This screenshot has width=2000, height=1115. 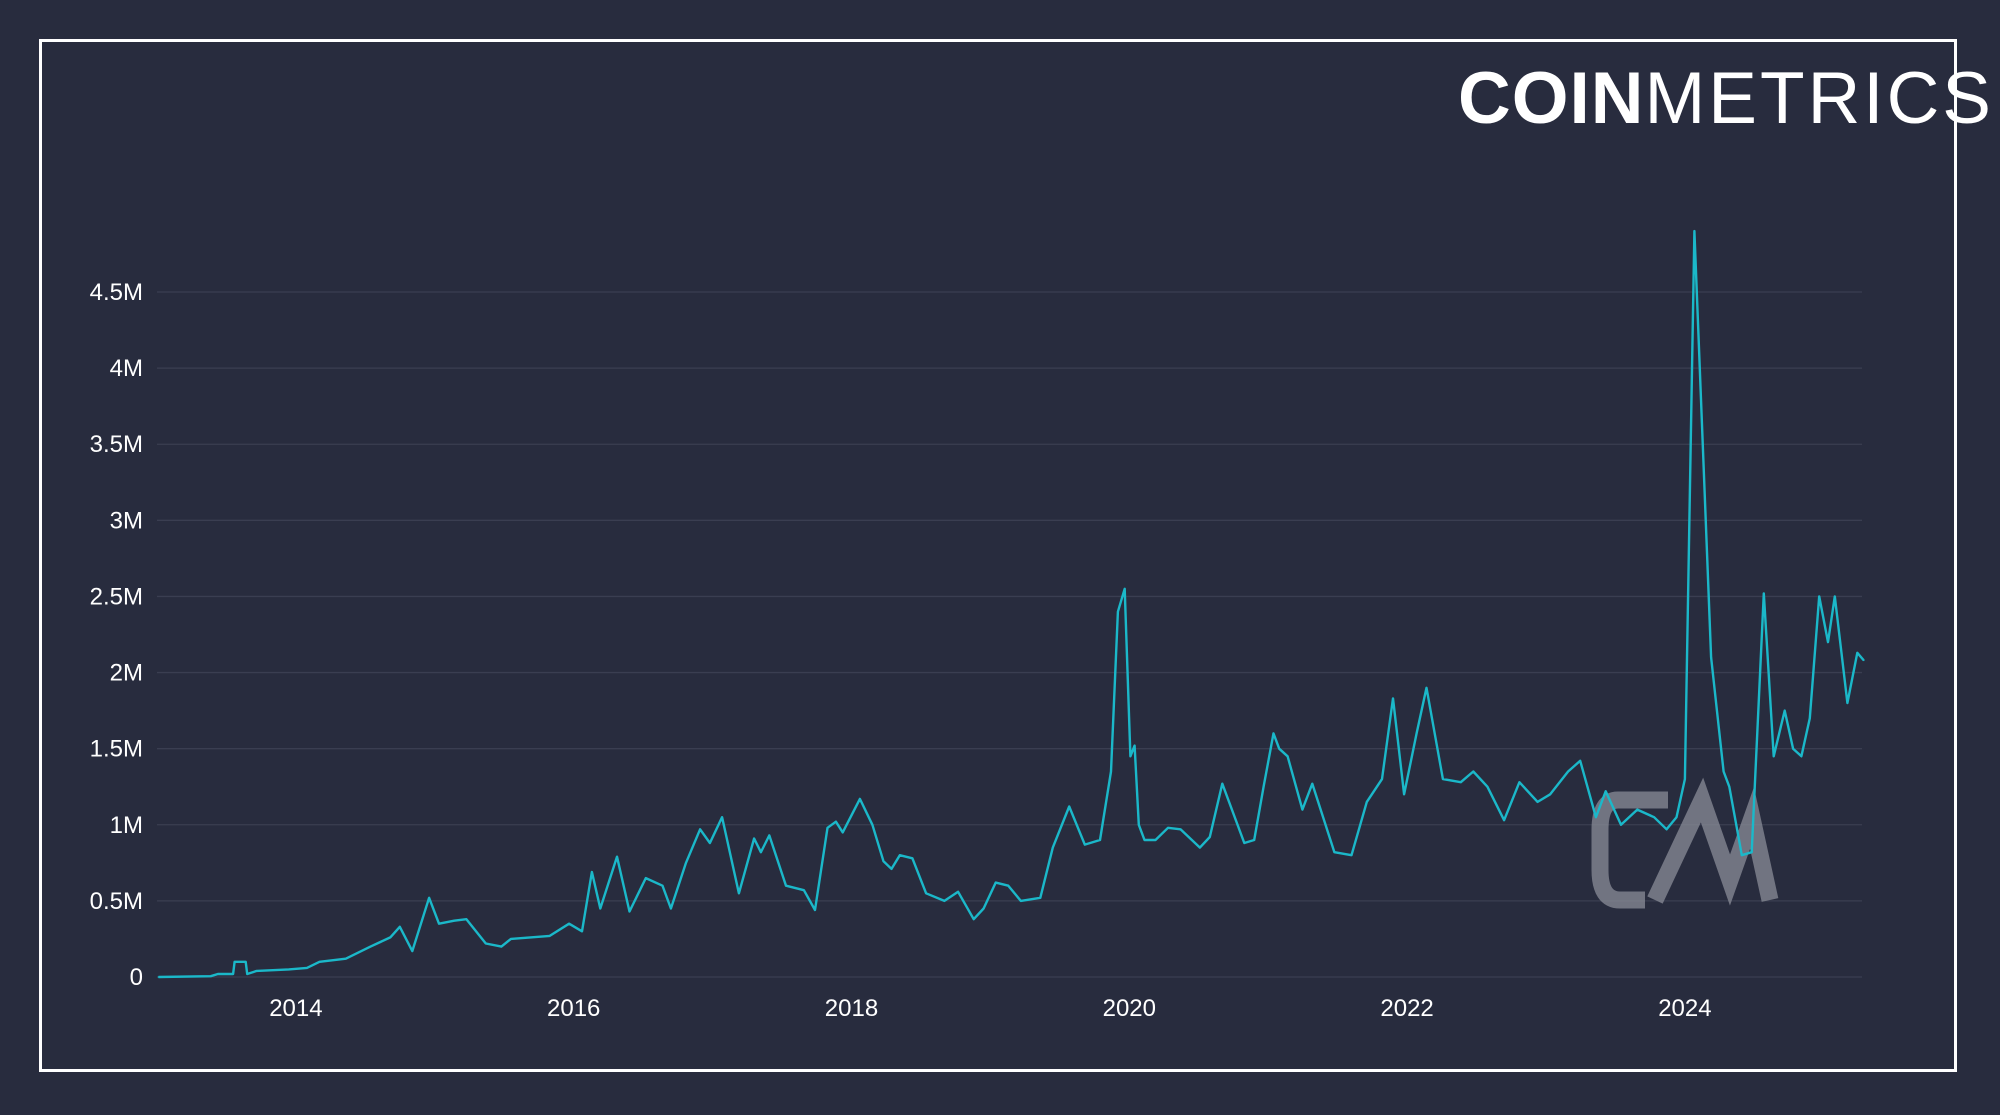 I want to click on logo-bold-text: COIN, so click(x=1551, y=98).